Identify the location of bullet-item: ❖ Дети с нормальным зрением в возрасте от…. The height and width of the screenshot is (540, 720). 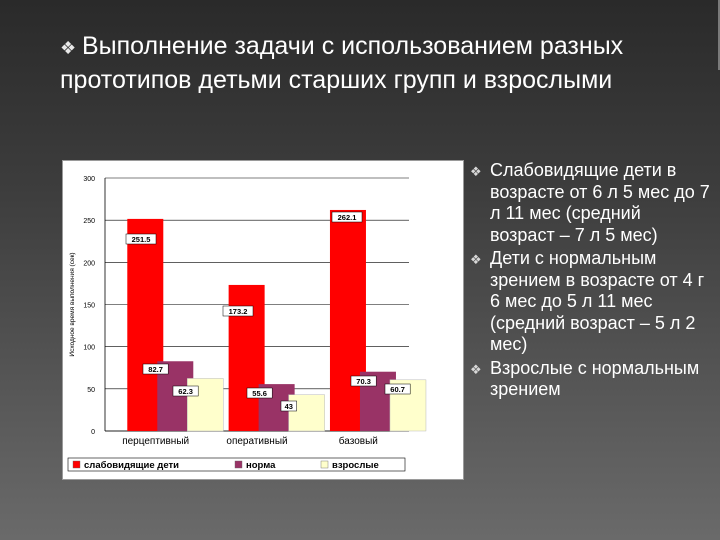
(590, 302).